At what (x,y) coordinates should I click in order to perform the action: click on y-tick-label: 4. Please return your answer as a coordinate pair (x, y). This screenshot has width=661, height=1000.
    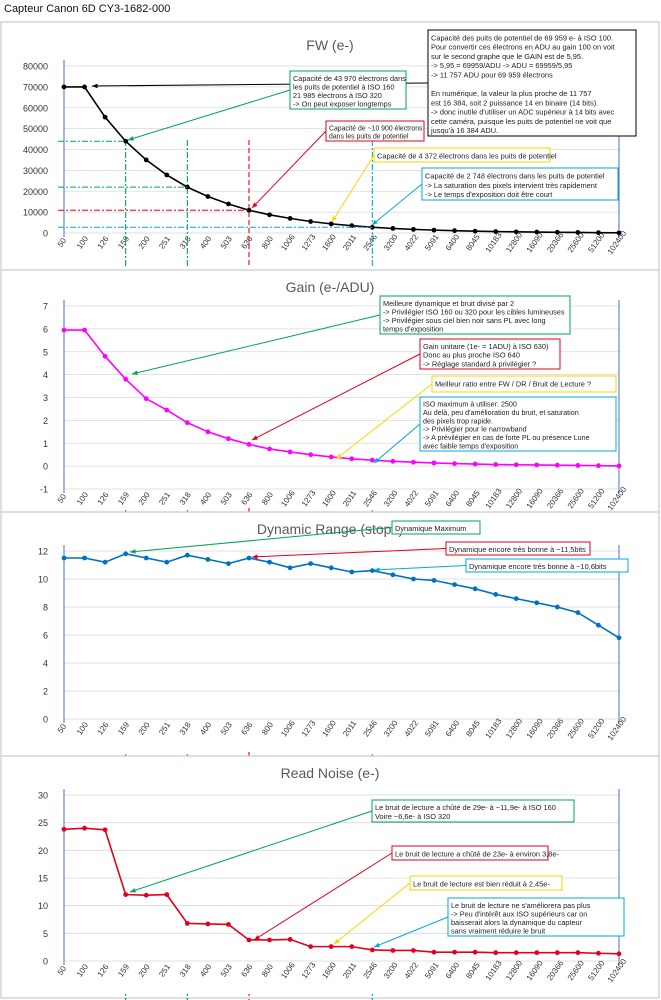
    Looking at the image, I should click on (45, 375).